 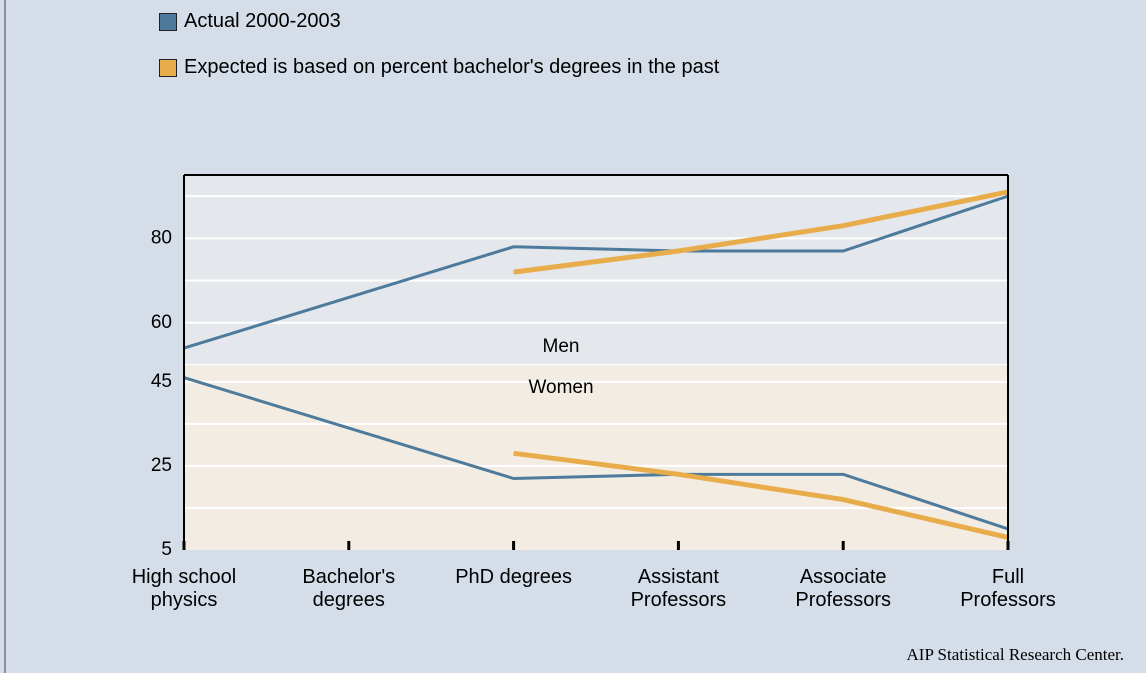 What do you see at coordinates (678, 588) in the screenshot?
I see `x-tick-label: Assistant Professors` at bounding box center [678, 588].